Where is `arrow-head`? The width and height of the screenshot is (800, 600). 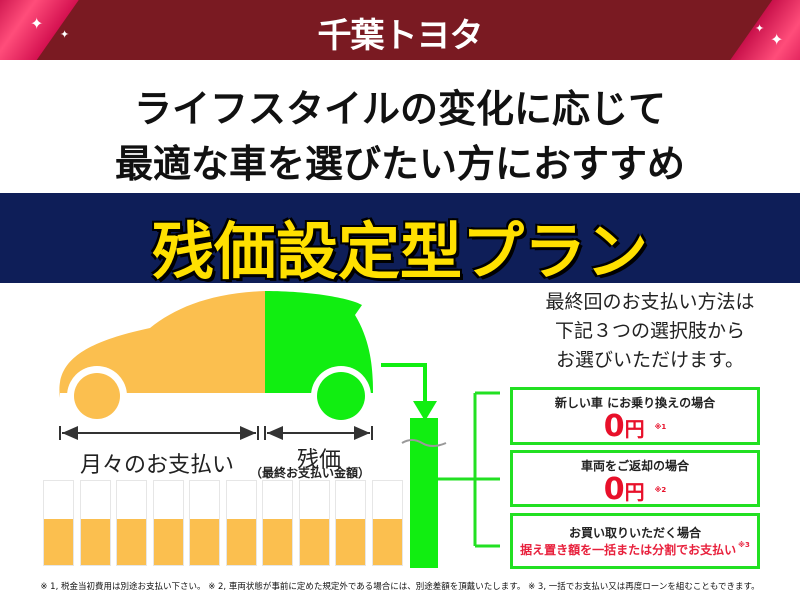 arrow-head is located at coordinates (425, 411).